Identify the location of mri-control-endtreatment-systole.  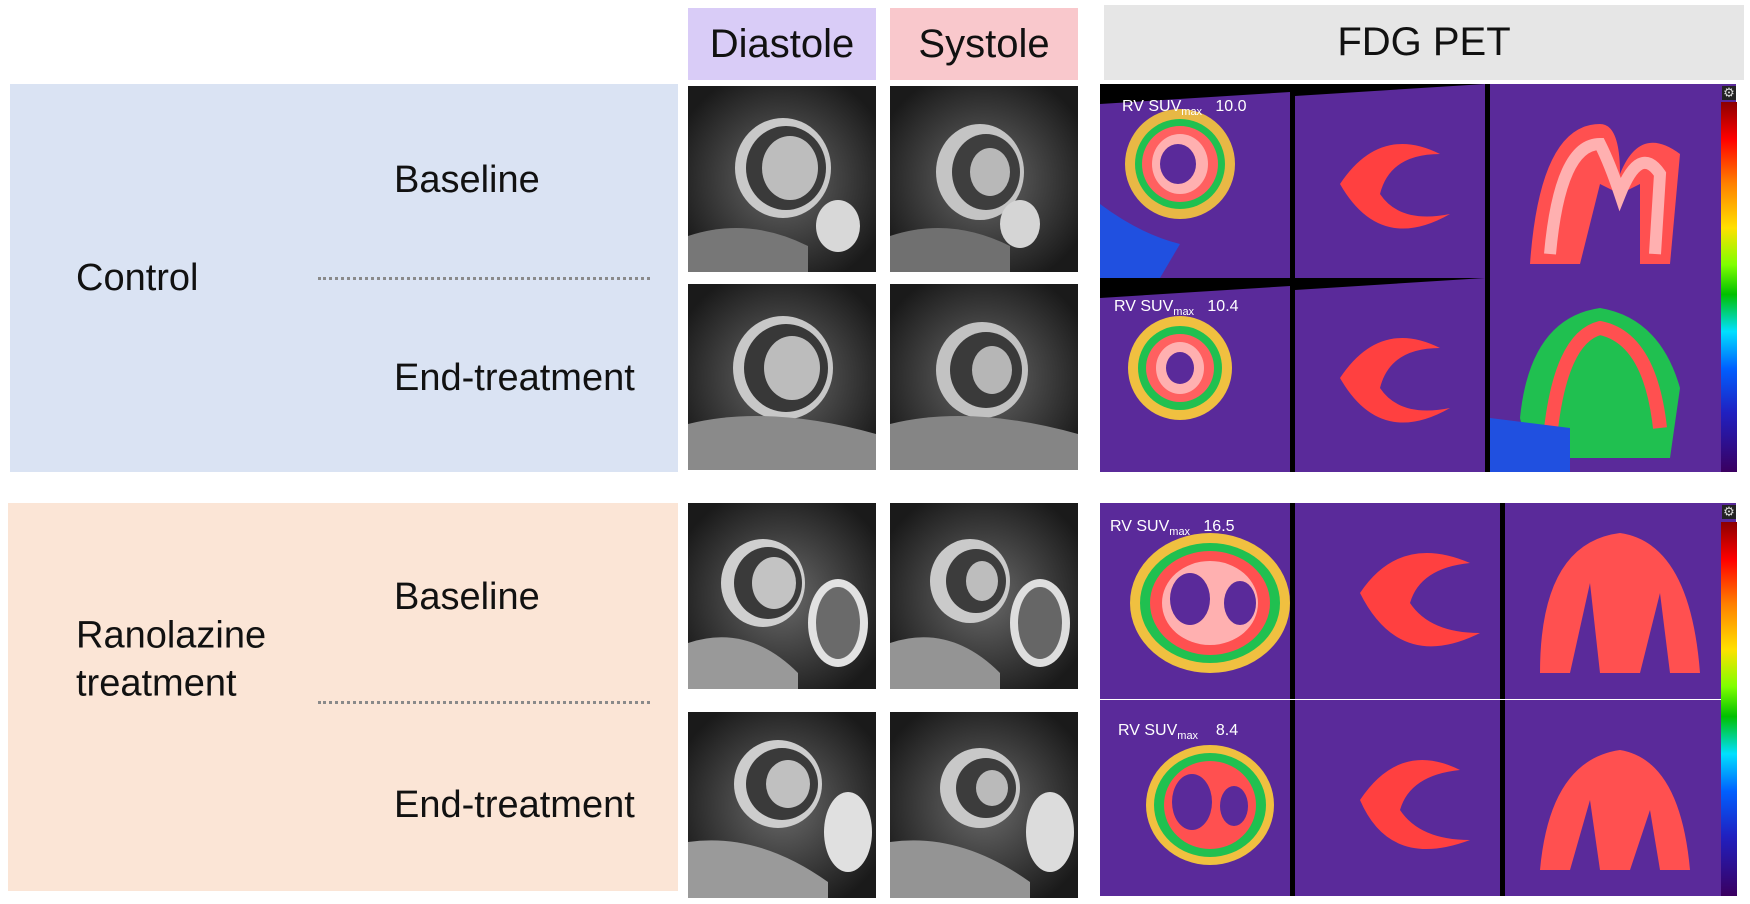
(984, 377).